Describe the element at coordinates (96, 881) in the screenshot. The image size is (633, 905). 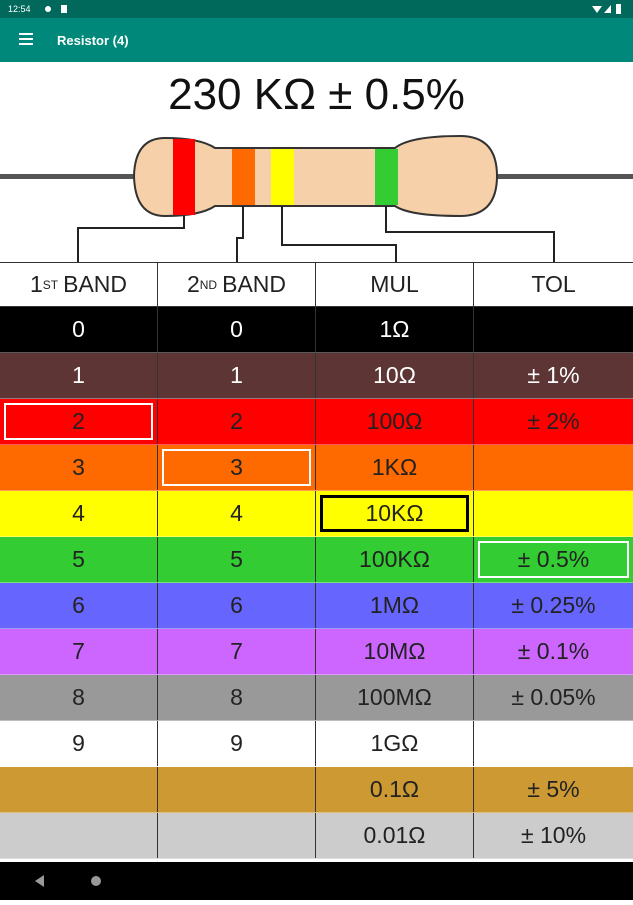
I see `home-button` at that location.